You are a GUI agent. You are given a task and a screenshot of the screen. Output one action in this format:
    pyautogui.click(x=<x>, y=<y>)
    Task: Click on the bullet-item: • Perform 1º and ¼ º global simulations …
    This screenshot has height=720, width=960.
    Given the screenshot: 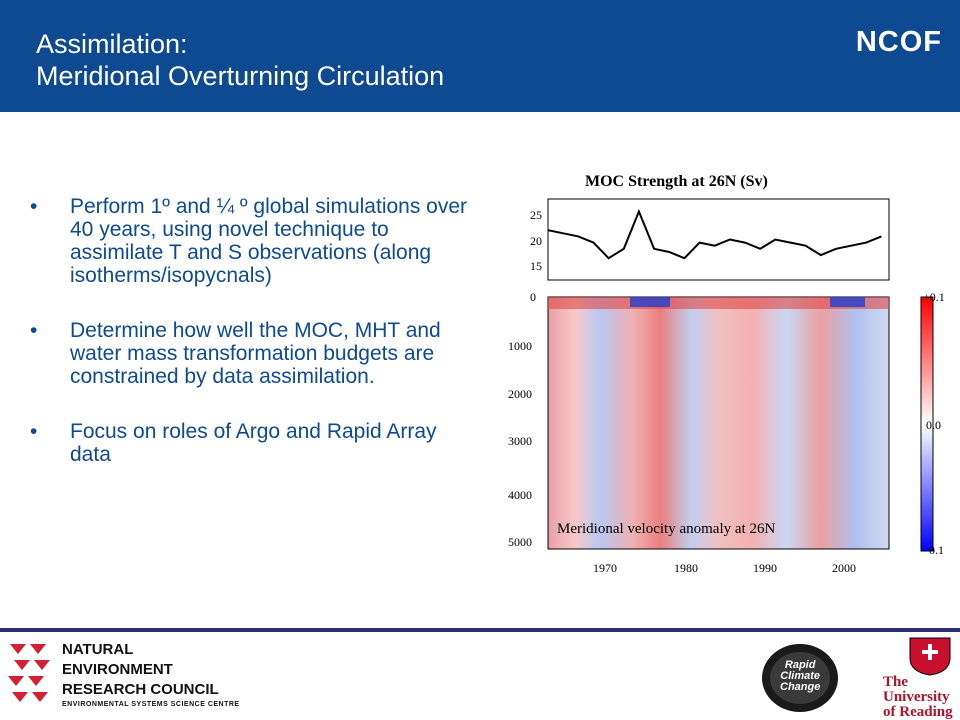 What is the action you would take?
    pyautogui.click(x=252, y=241)
    